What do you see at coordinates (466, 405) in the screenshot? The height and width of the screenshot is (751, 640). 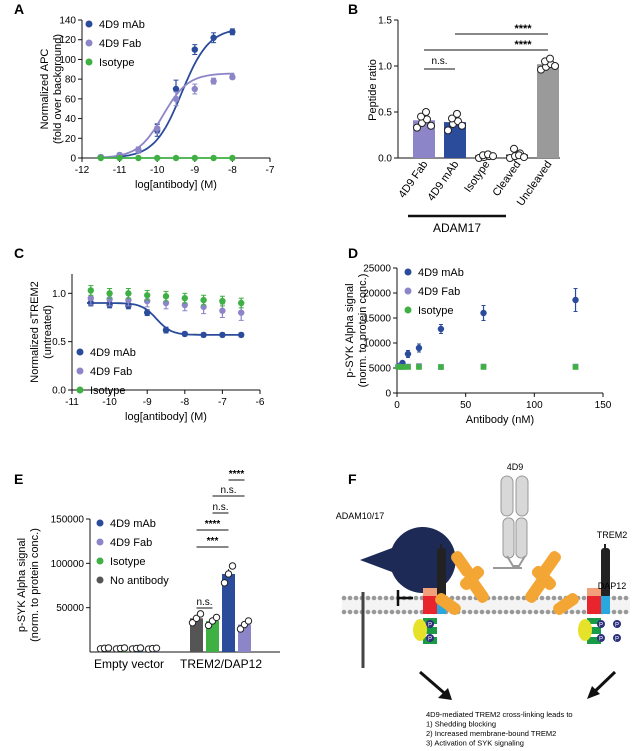 I see `x-tick-label: 50` at bounding box center [466, 405].